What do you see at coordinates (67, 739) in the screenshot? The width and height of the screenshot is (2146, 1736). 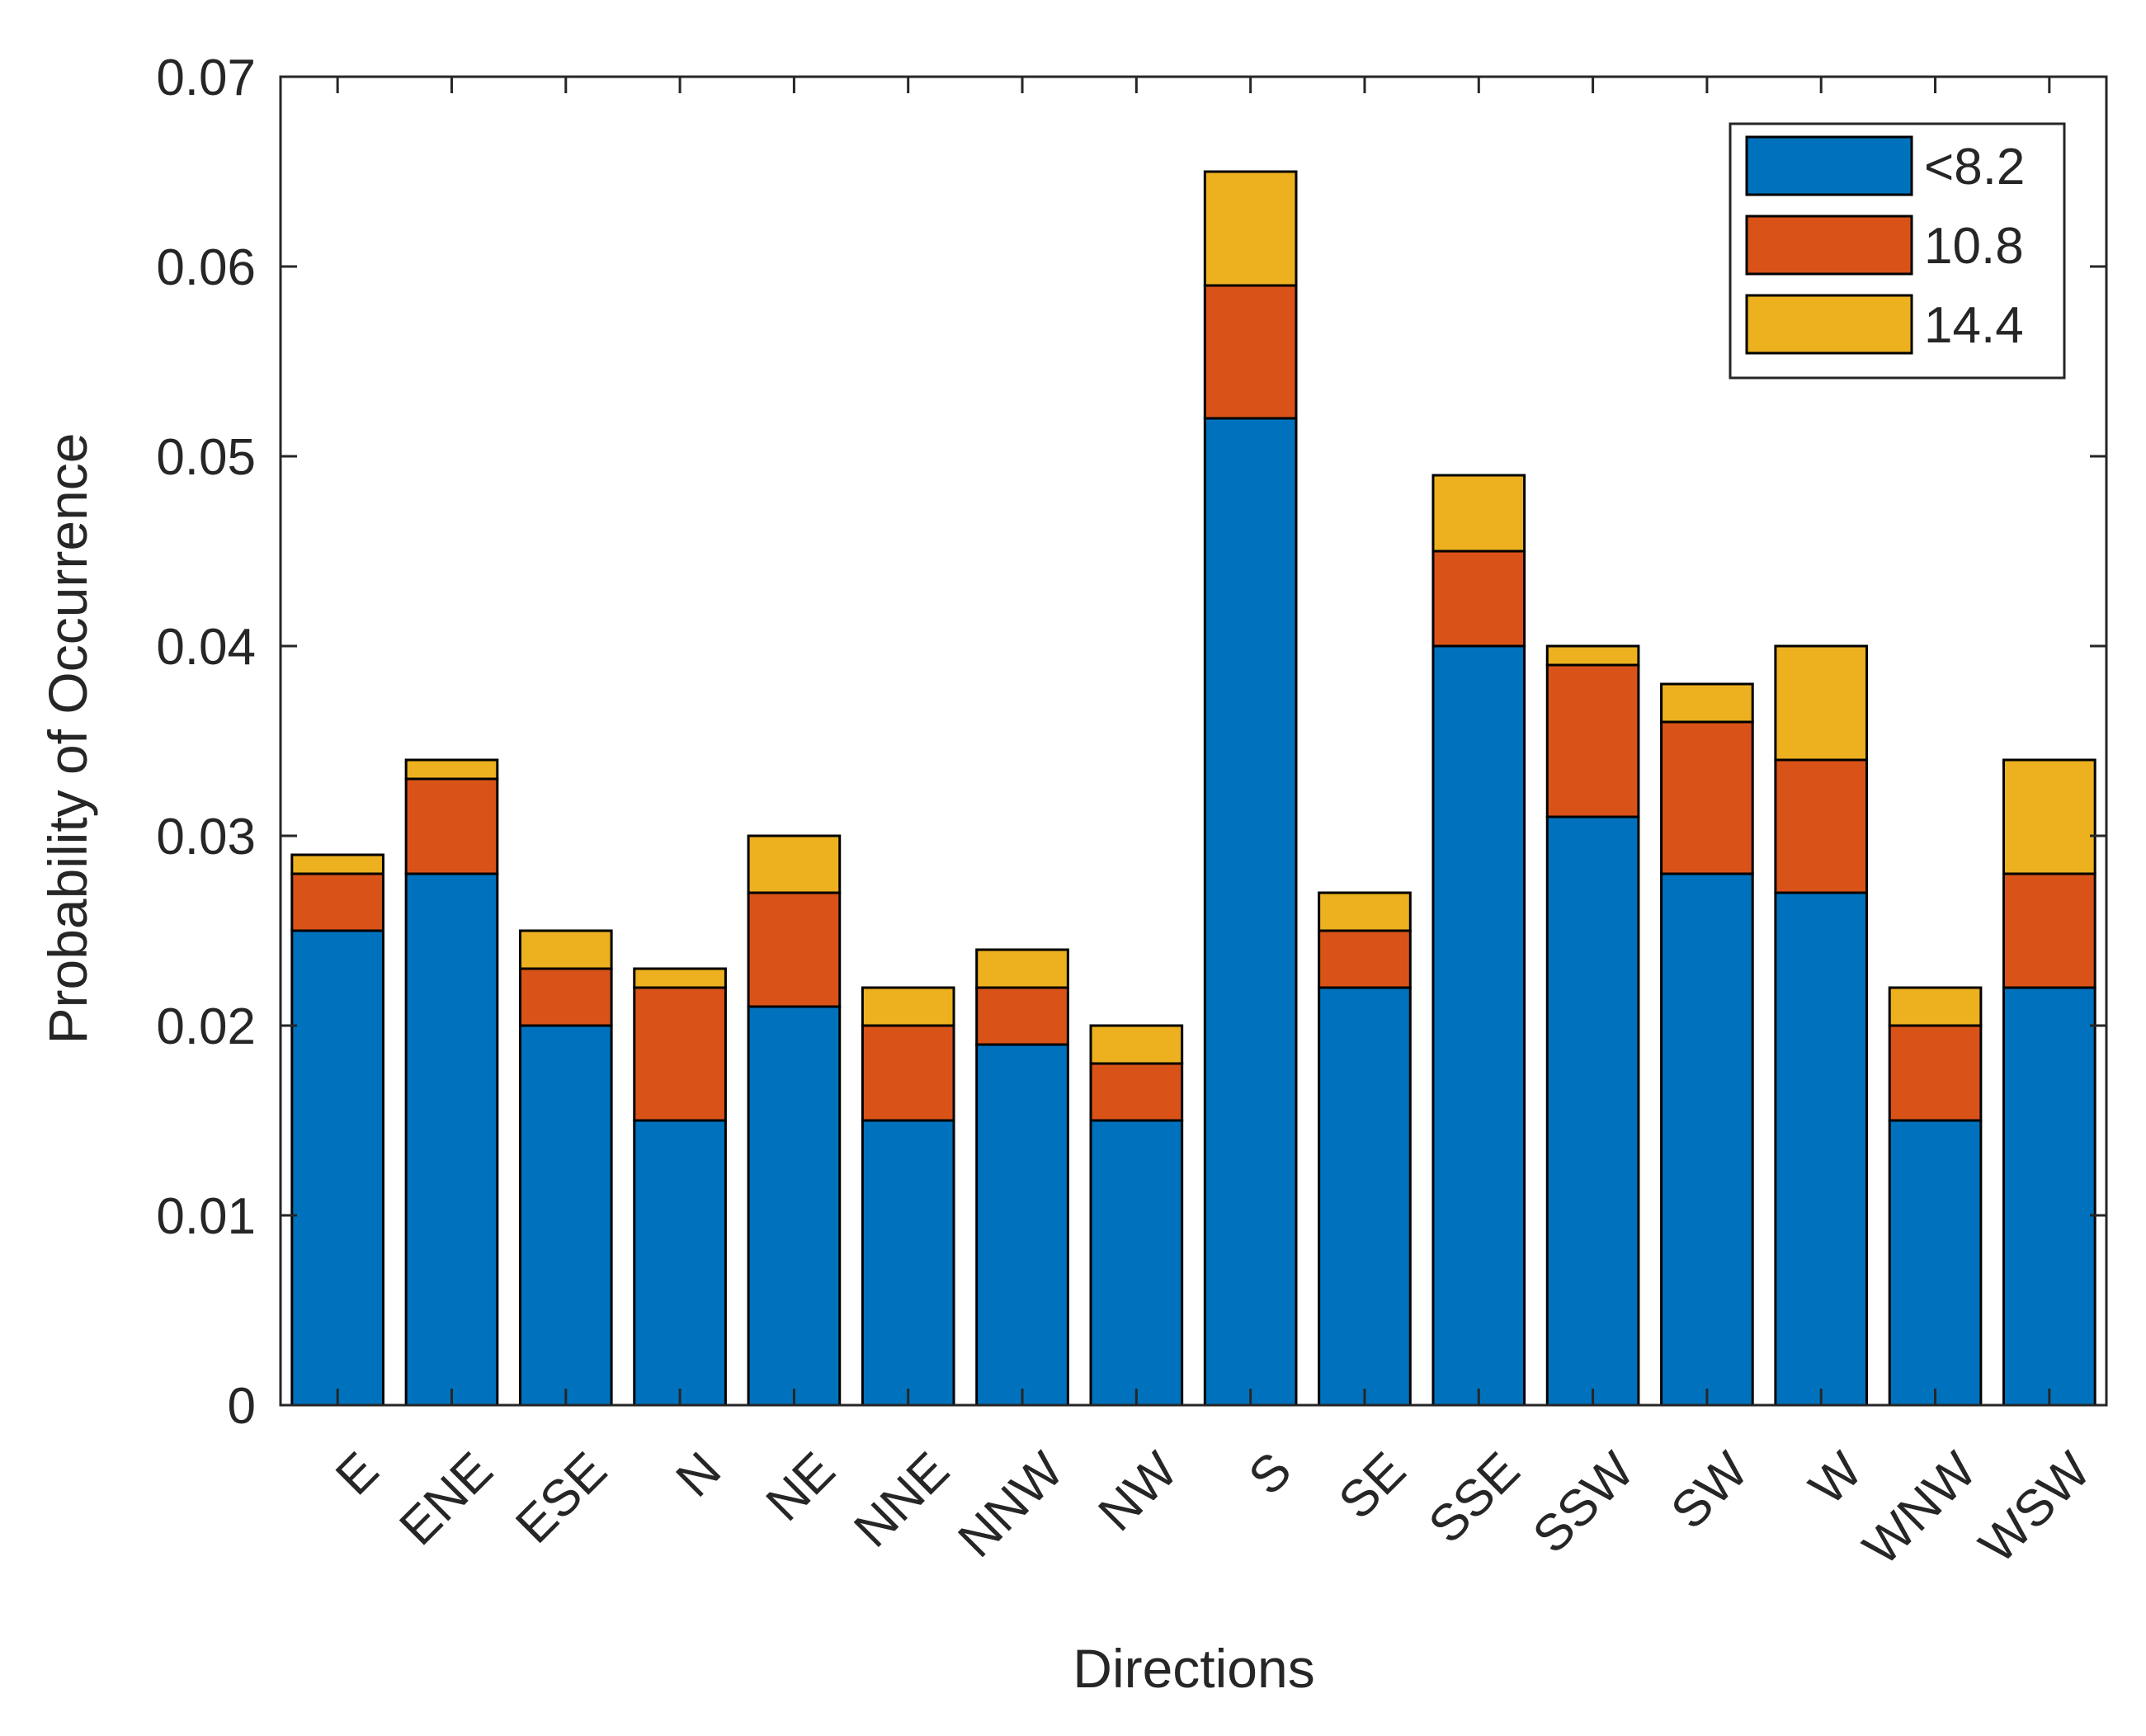 I see `y-axis-label: Probability of Occurrence` at bounding box center [67, 739].